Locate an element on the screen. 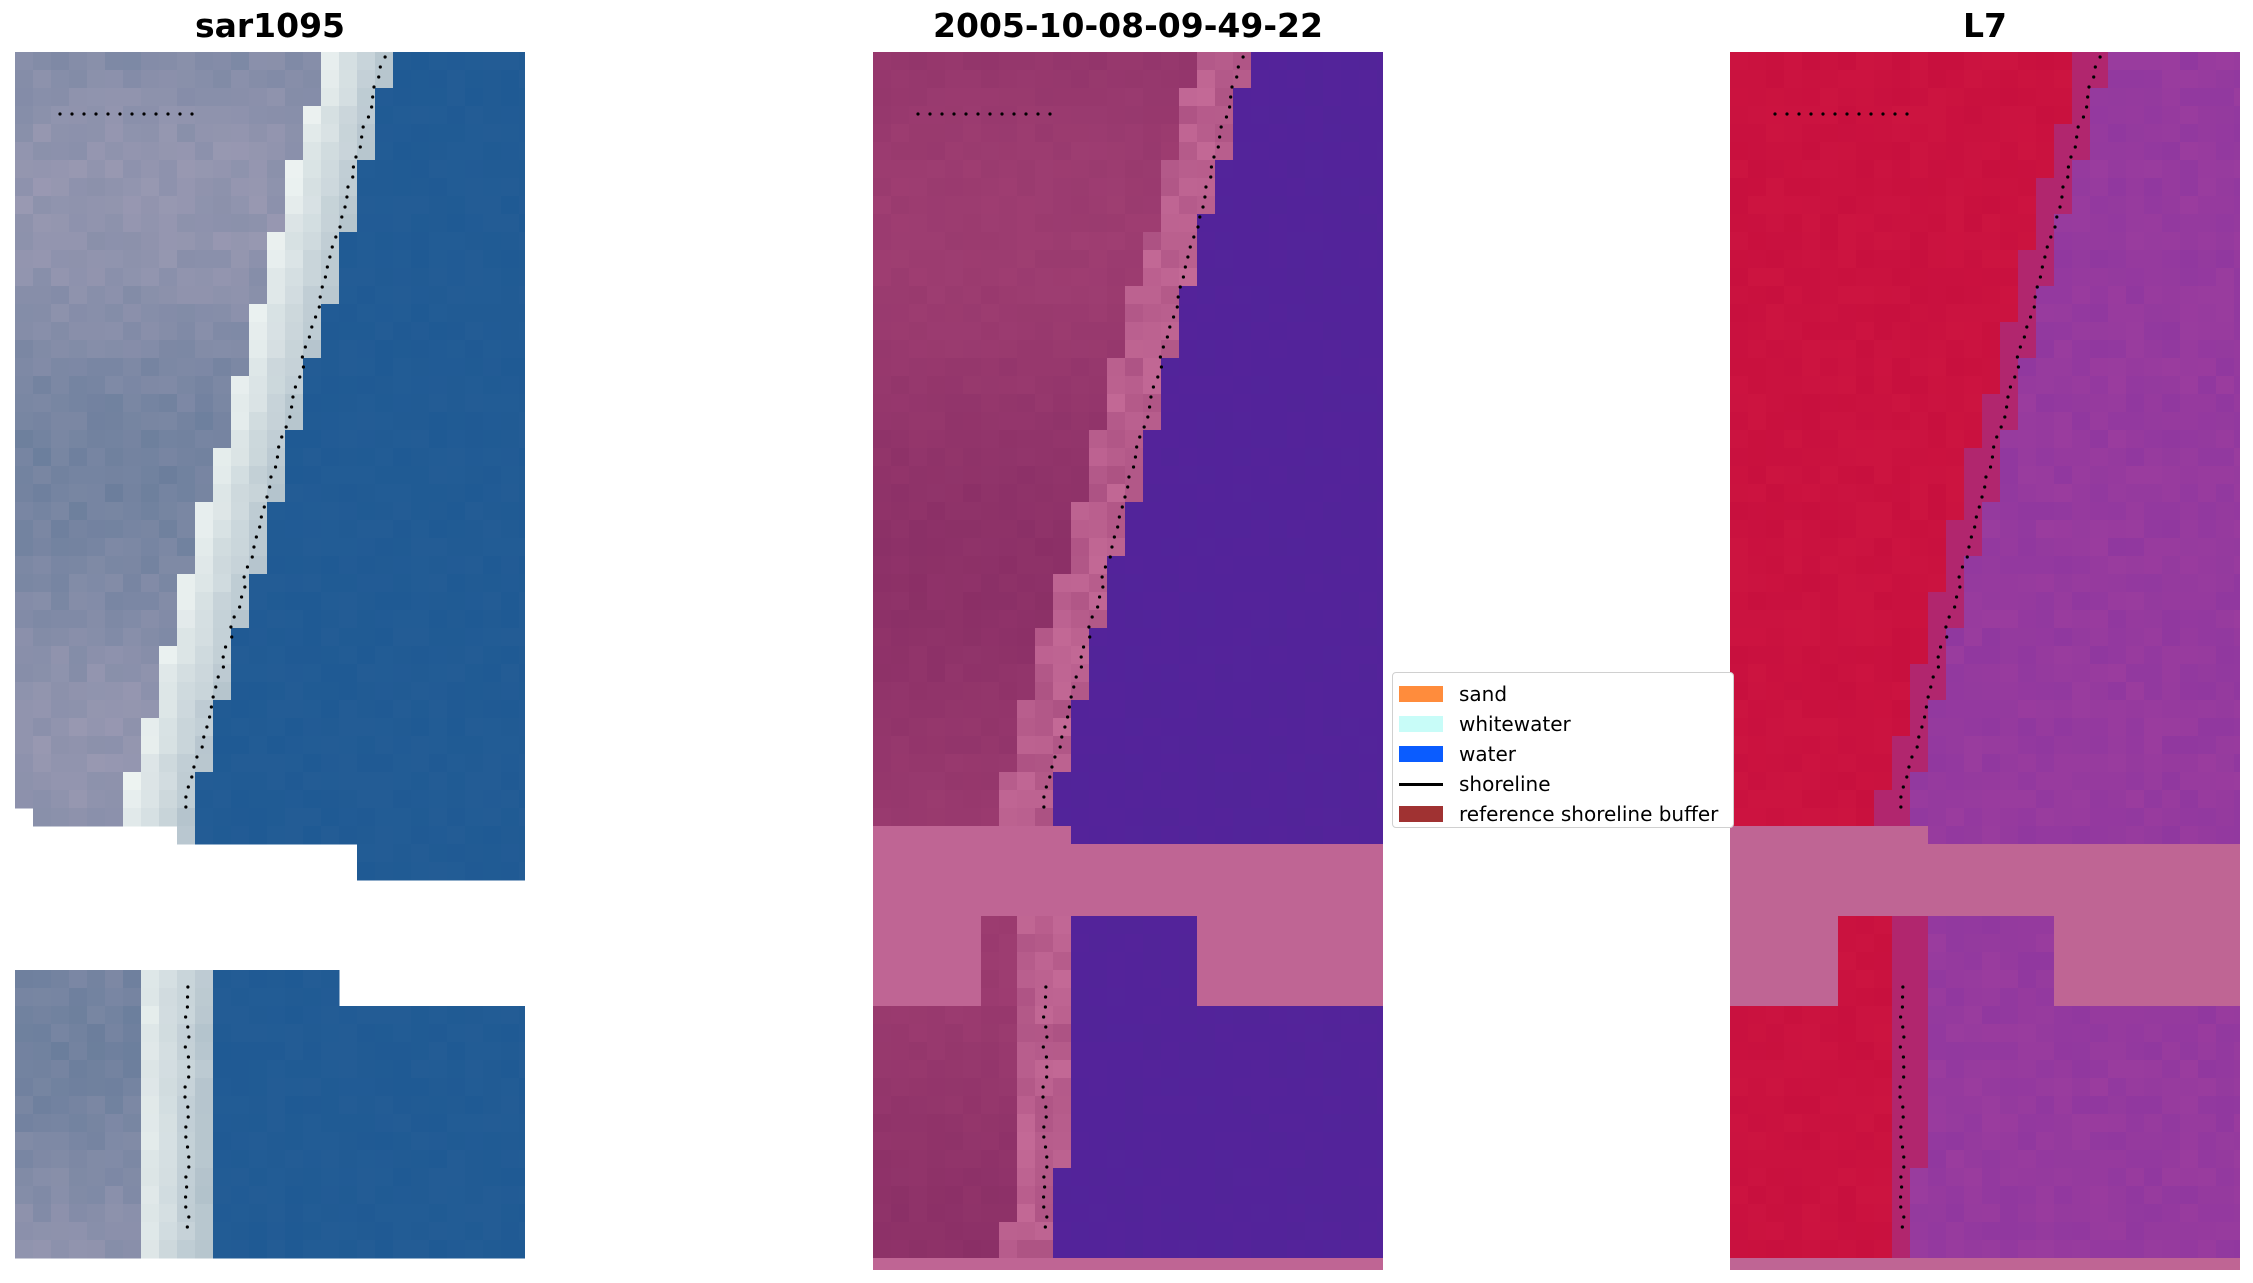 This screenshot has height=1283, width=2253. legend-label-water: water is located at coordinates (1487, 754).